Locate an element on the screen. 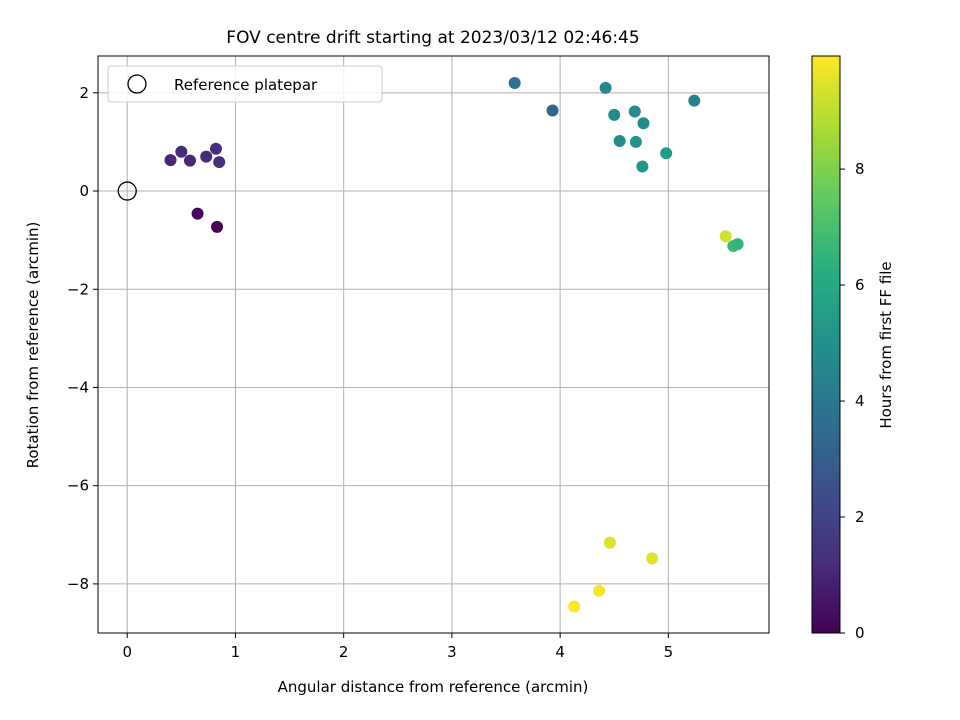 The image size is (960, 720). y-tick-label: −6 is located at coordinates (78, 486).